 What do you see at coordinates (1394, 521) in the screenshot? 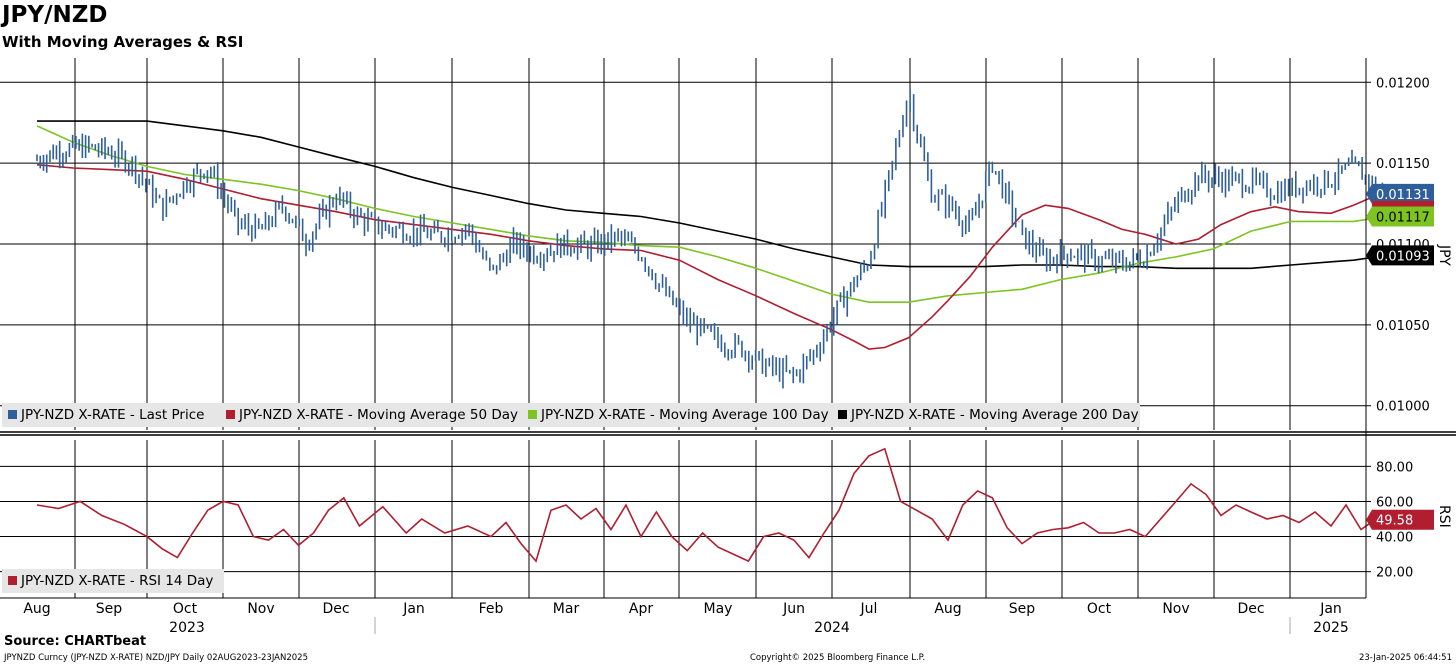
I see `rsi-last-tag: 49.58` at bounding box center [1394, 521].